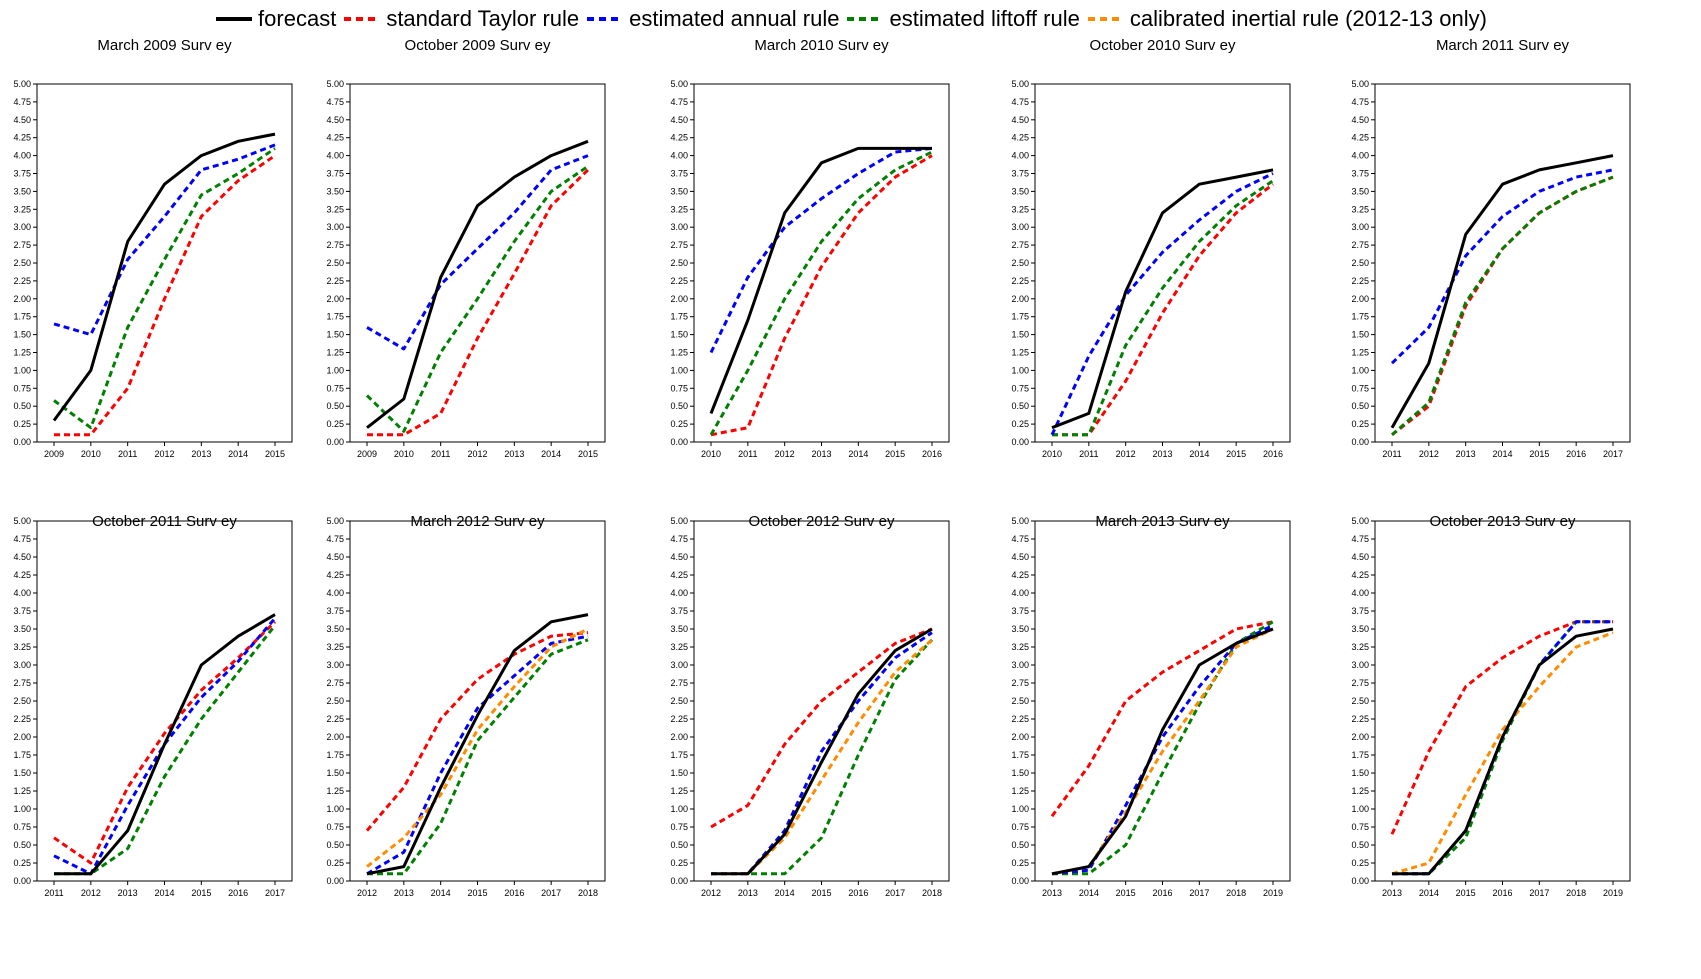  Describe the element at coordinates (1236, 893) in the screenshot. I see `x-tick-label: 2018` at that location.